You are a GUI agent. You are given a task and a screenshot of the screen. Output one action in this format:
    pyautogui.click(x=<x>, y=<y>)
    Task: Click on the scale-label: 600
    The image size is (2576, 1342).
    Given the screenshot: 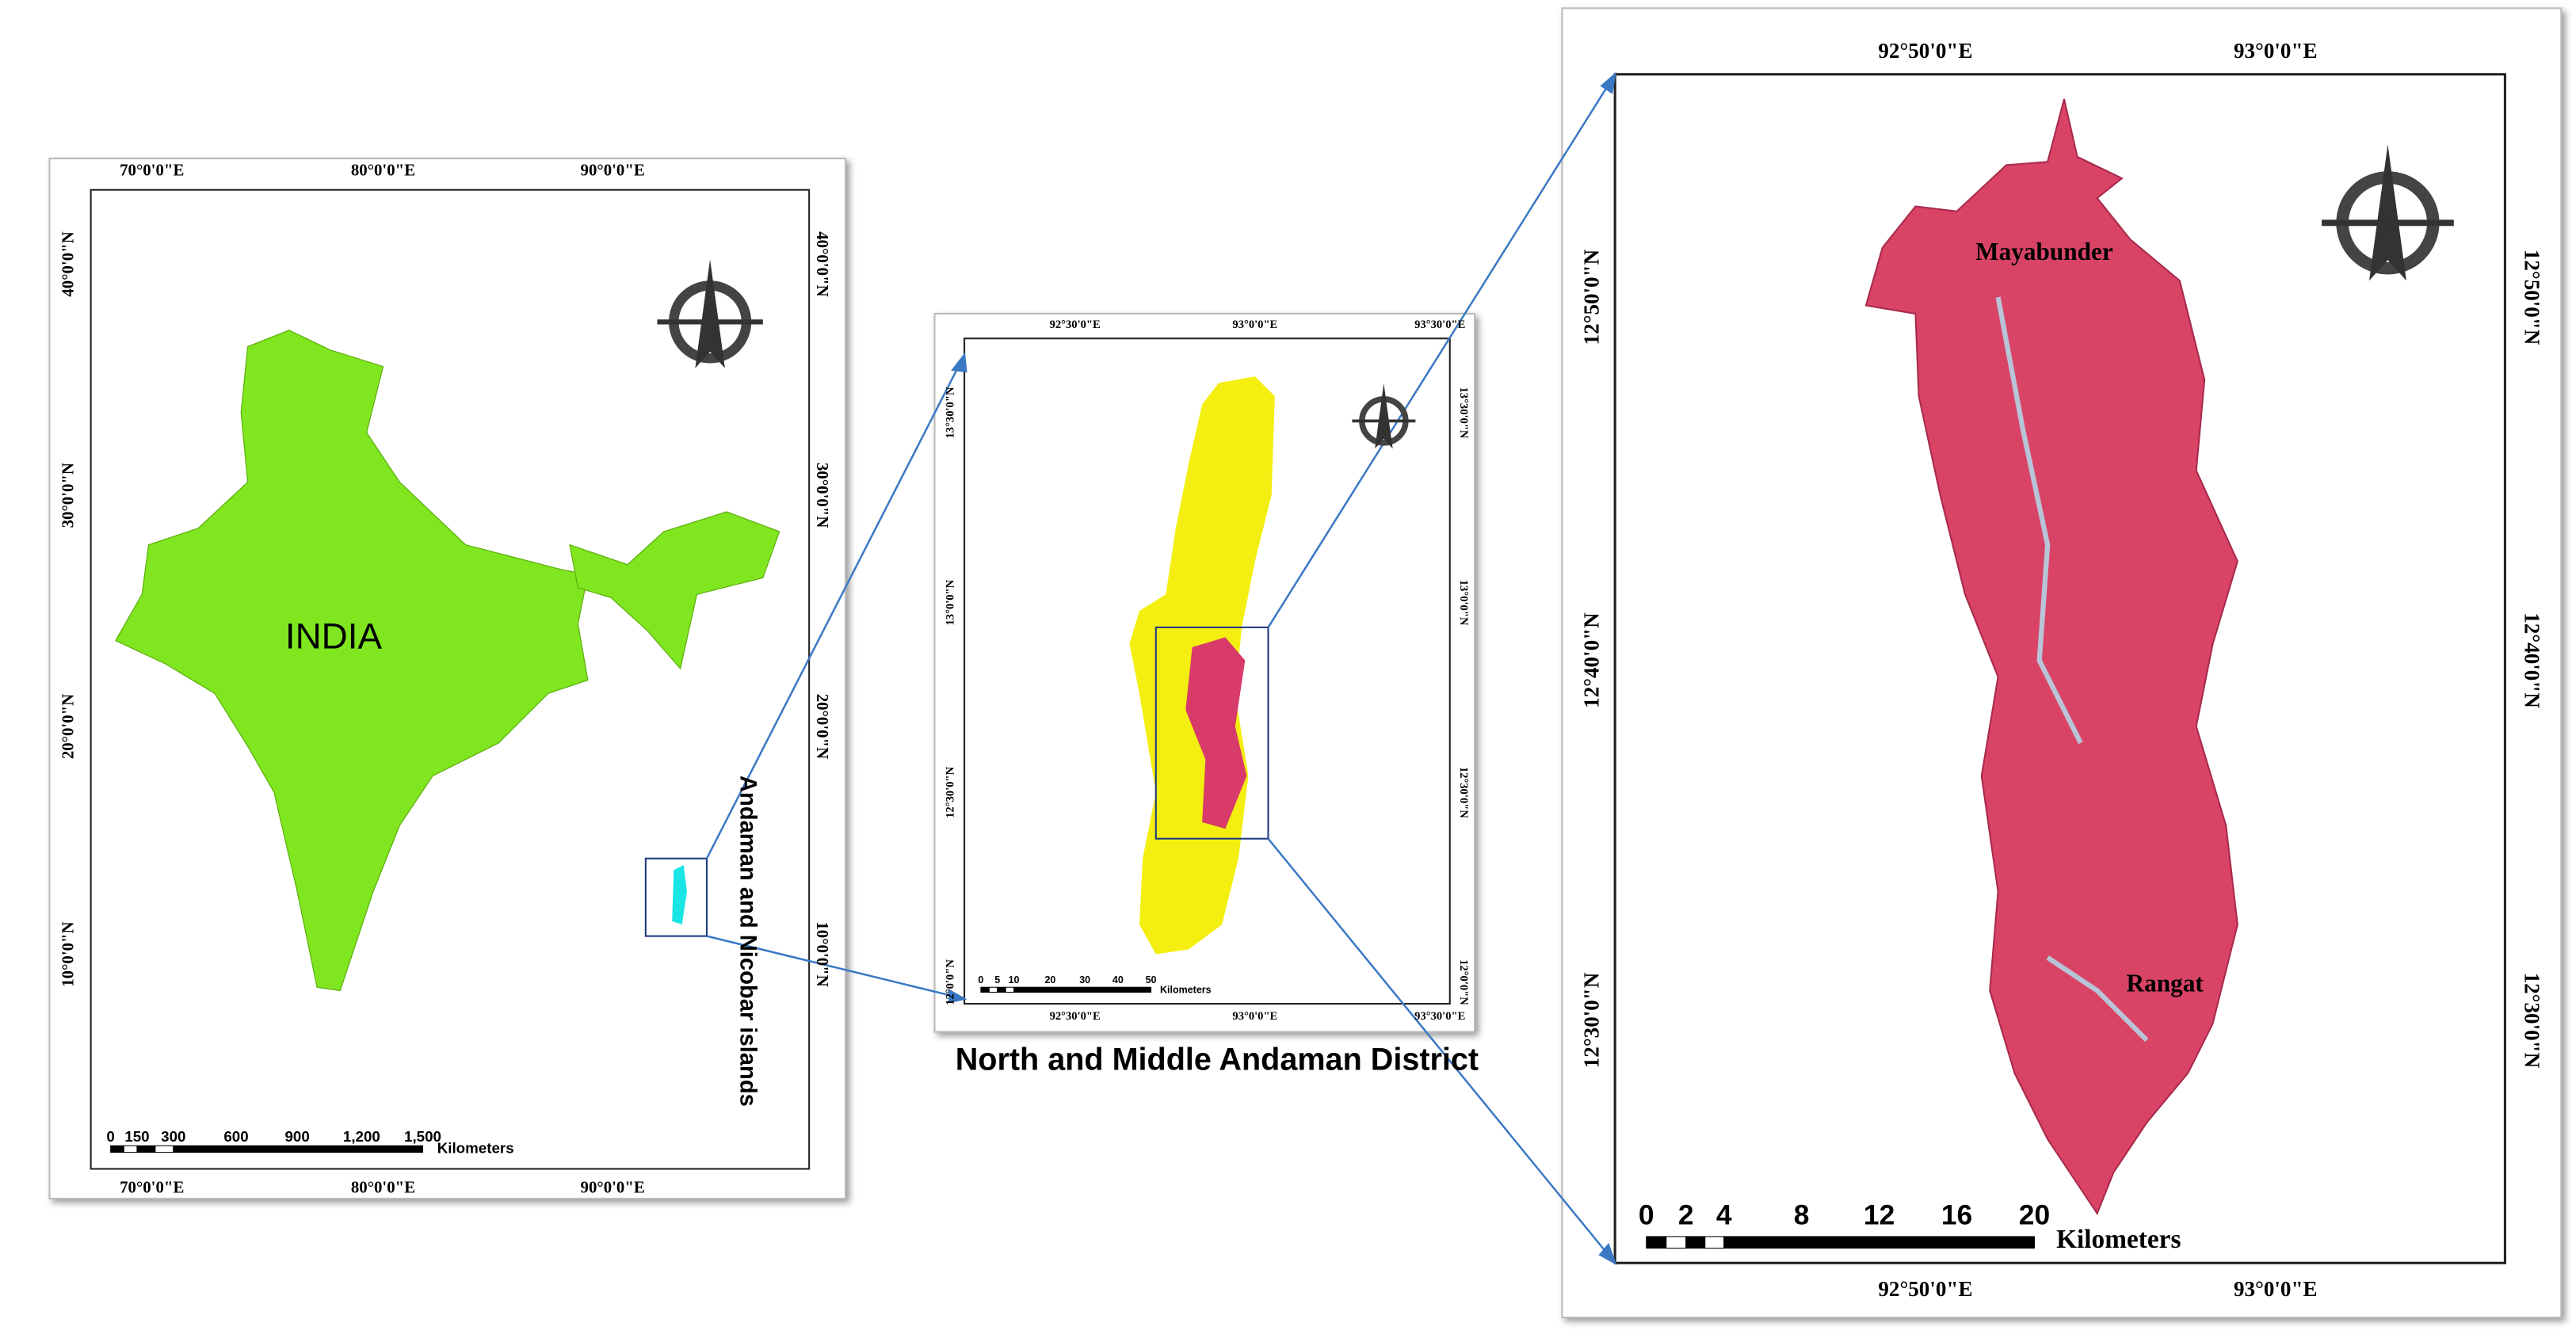 What is the action you would take?
    pyautogui.click(x=235, y=1136)
    